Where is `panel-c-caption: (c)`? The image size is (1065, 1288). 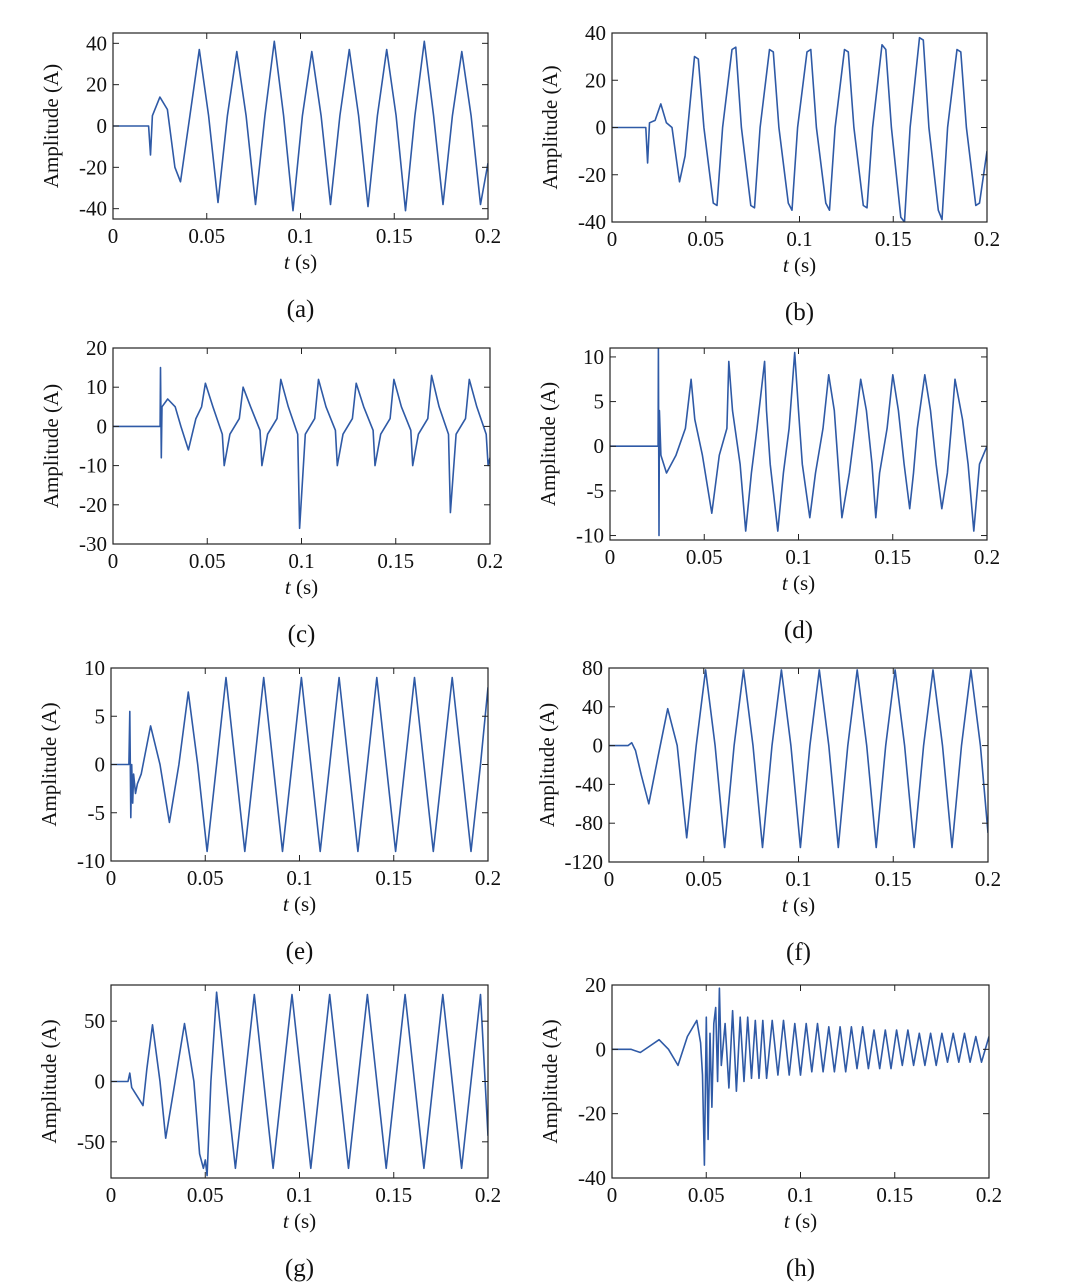
panel-c-caption: (c) is located at coordinates (302, 634).